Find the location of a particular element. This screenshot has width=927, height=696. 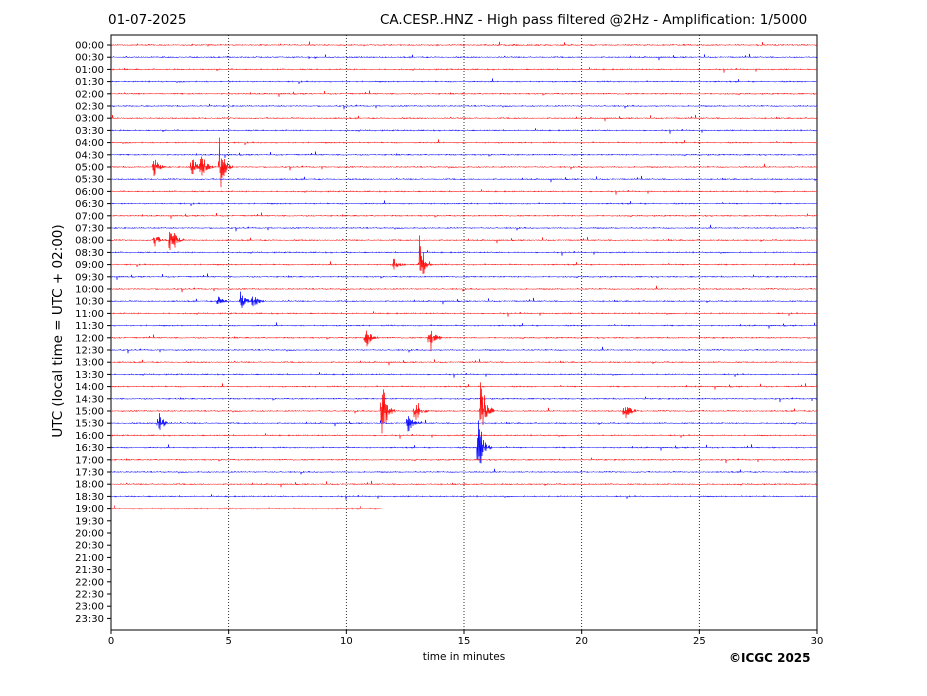

y-tick-label: 10:00 is located at coordinates (89, 290).